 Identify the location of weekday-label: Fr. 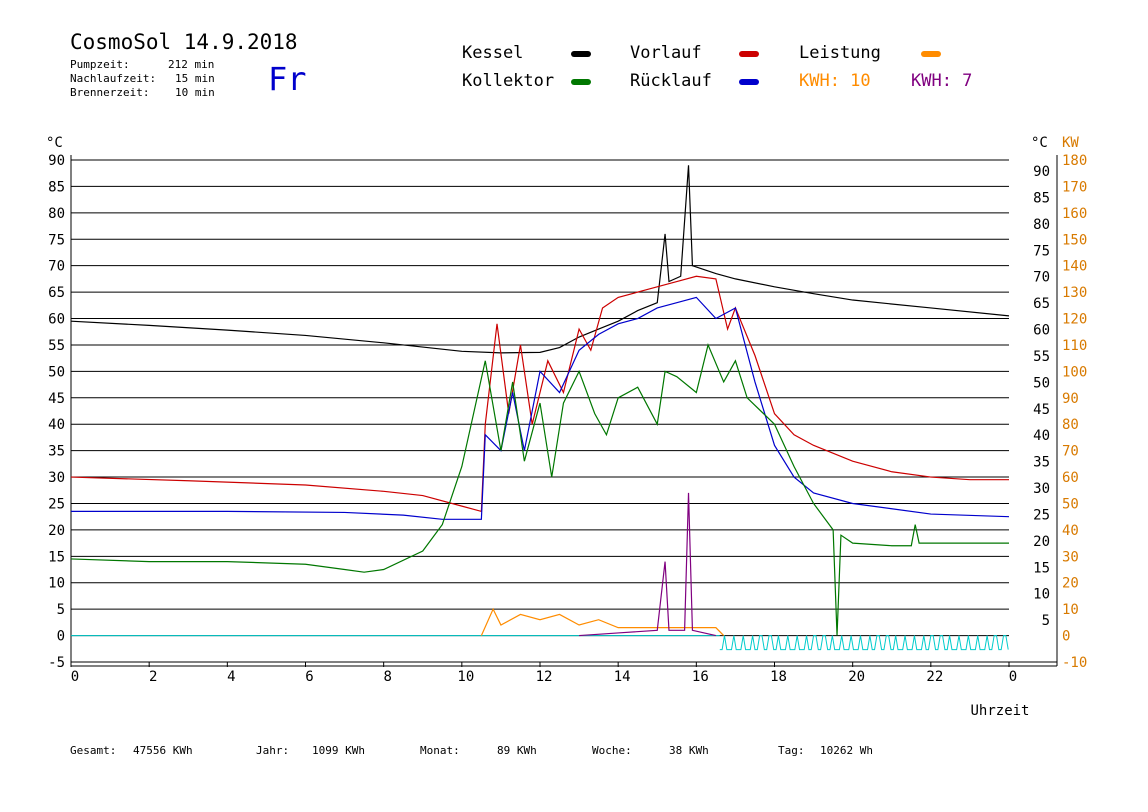
(287, 79).